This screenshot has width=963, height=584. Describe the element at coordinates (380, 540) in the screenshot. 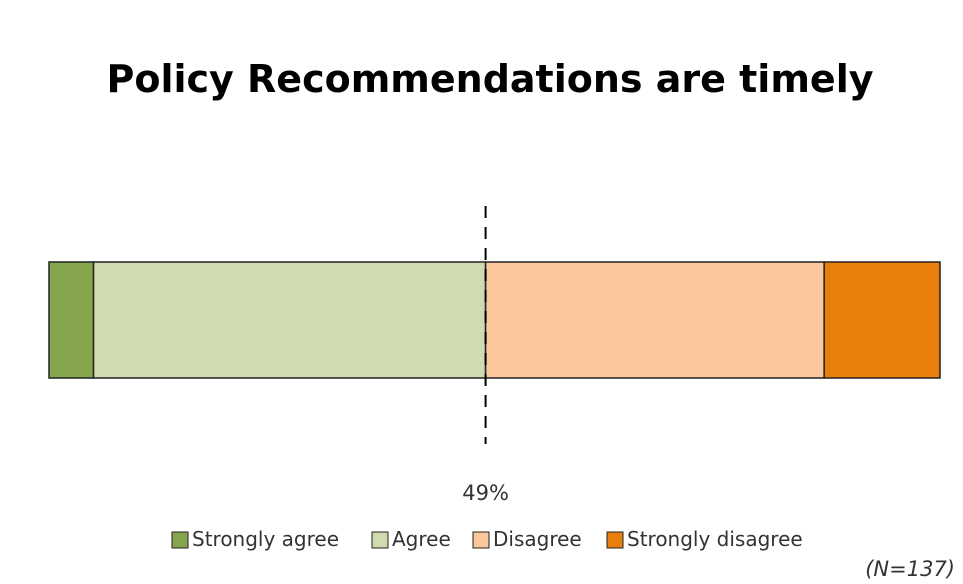

I see `legend-swatch-agree` at that location.